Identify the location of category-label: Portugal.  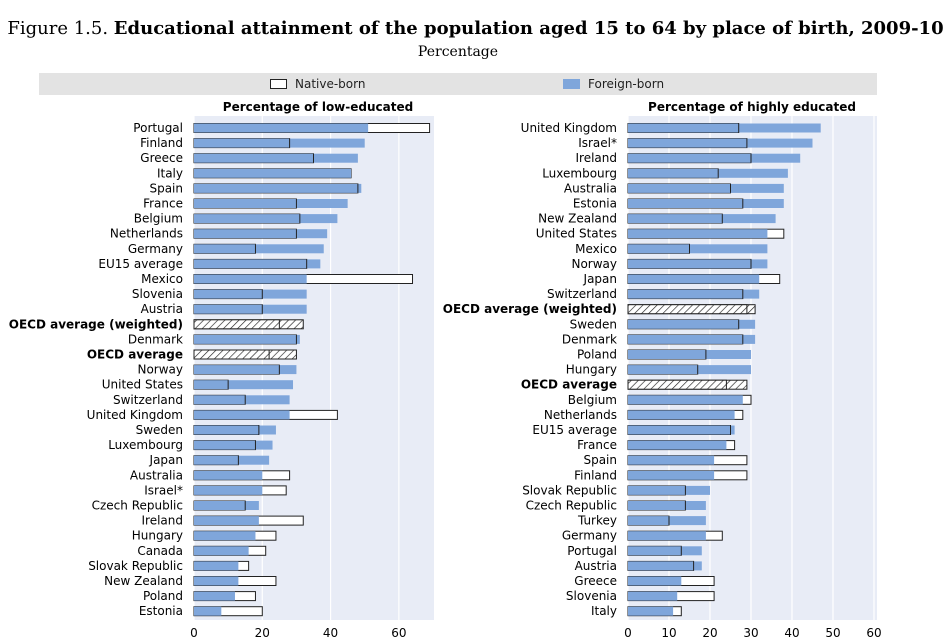
(158, 128).